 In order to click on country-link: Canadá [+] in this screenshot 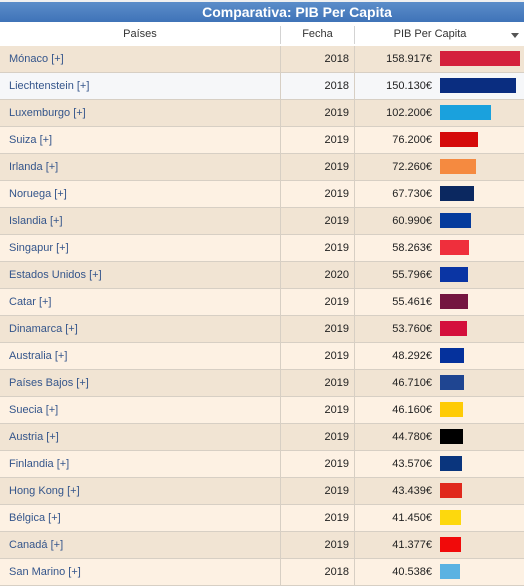, I will do `click(36, 545)`.